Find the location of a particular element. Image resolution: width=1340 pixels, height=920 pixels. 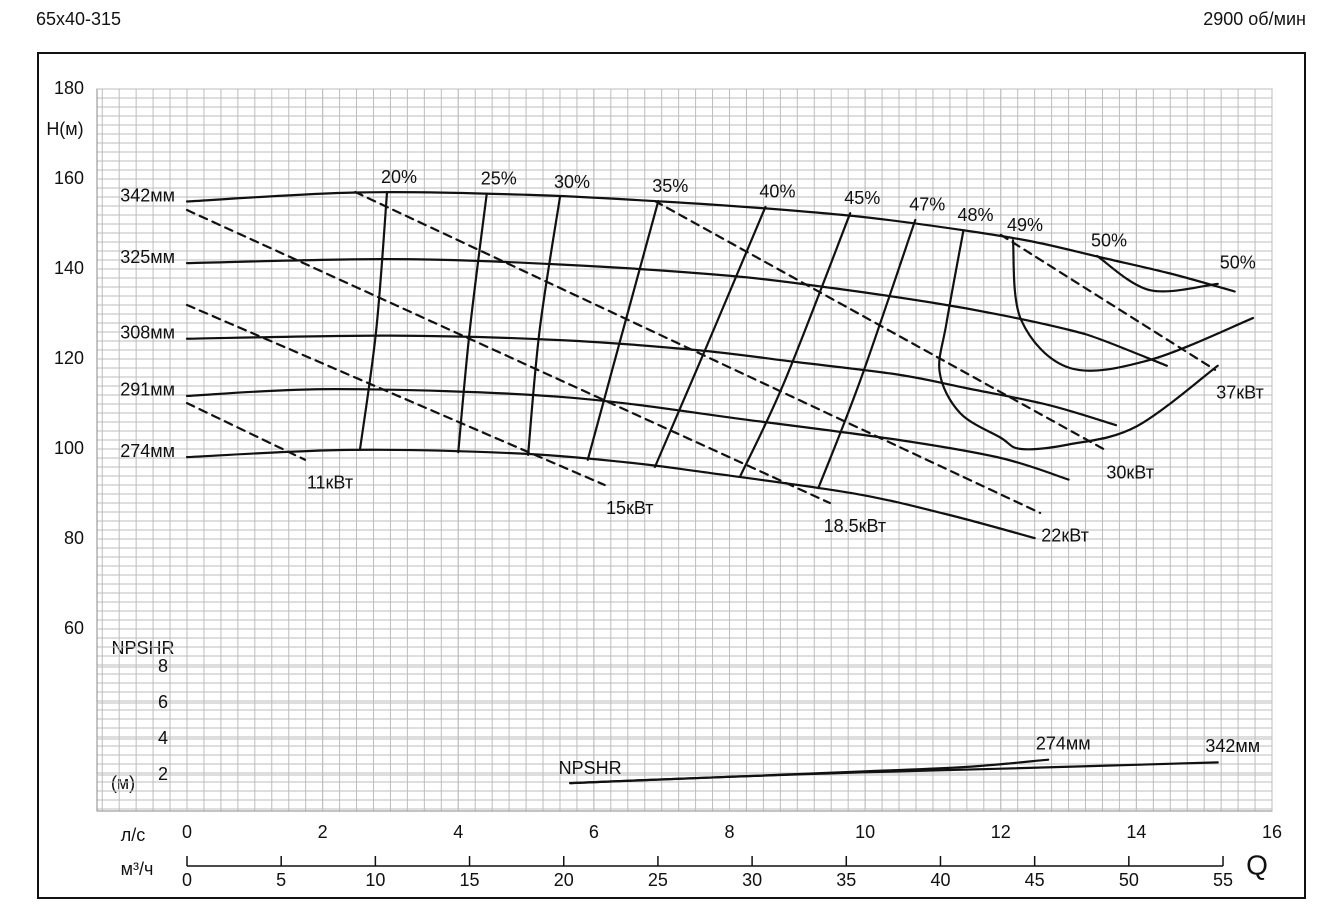

x-tick-label: 14 is located at coordinates (1136, 832).